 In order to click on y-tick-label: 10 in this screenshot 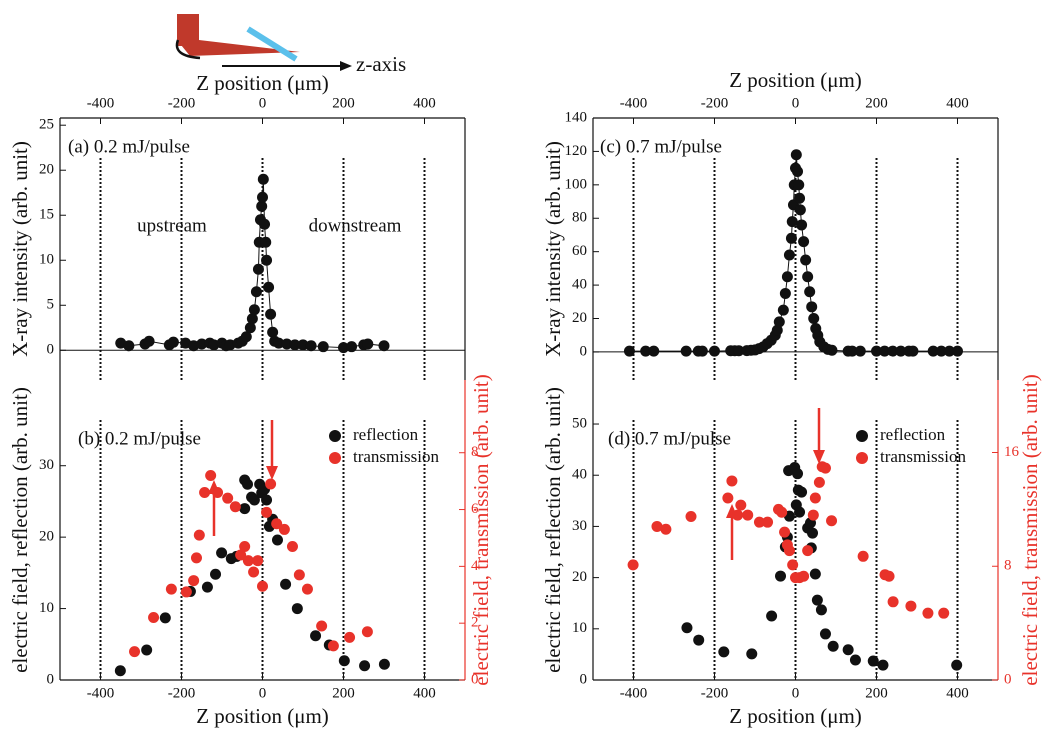, I will do `click(46, 260)`.